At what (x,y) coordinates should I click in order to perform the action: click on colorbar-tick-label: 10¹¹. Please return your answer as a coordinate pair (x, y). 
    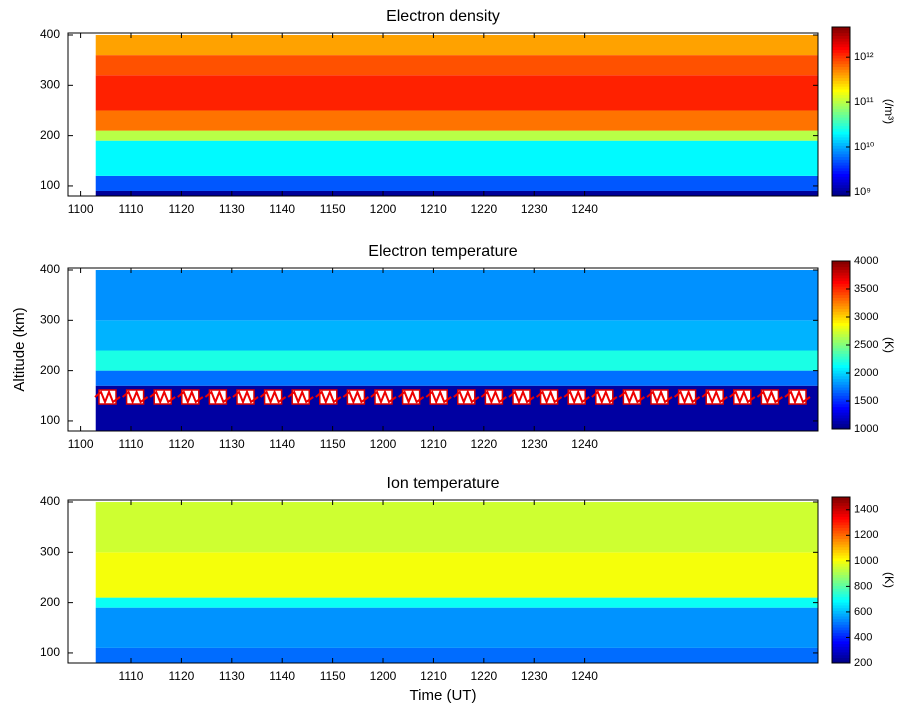
    Looking at the image, I should click on (864, 102).